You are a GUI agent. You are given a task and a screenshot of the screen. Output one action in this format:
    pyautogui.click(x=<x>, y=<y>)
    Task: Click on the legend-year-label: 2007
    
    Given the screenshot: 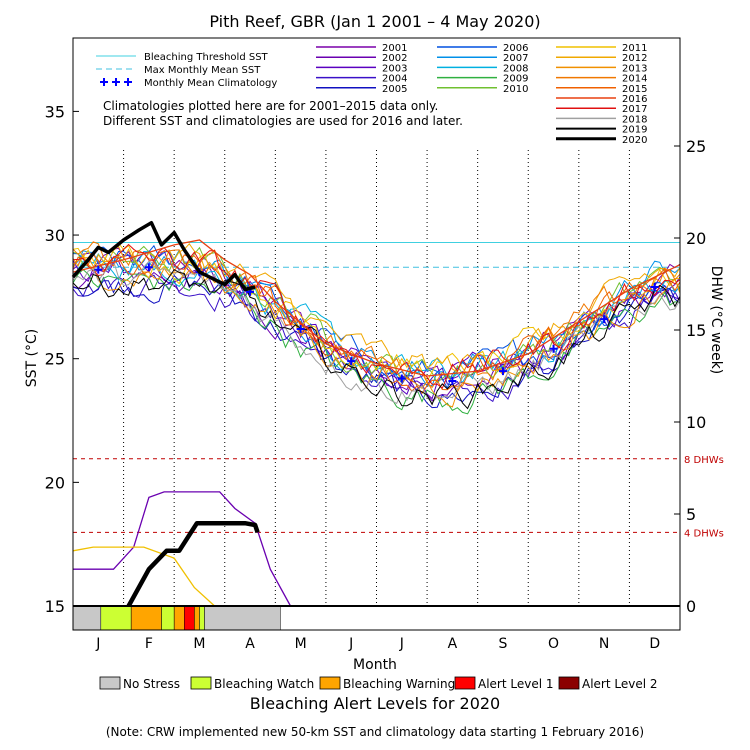 What is the action you would take?
    pyautogui.click(x=515, y=58)
    